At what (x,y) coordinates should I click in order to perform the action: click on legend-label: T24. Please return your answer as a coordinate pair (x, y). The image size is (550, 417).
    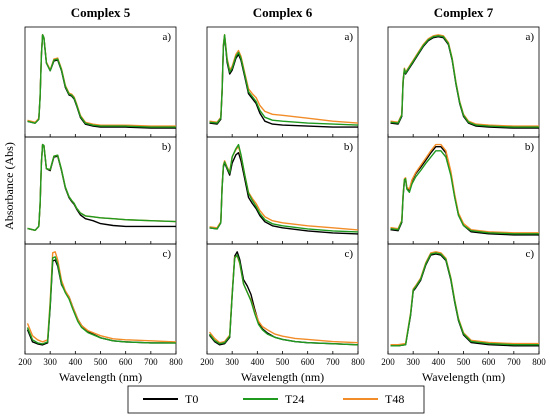
    Looking at the image, I should click on (294, 399).